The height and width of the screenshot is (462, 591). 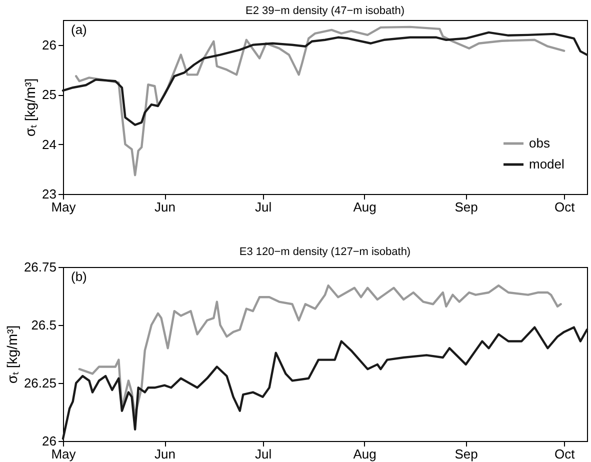 I want to click on y-tick-label: 24, so click(x=49, y=144).